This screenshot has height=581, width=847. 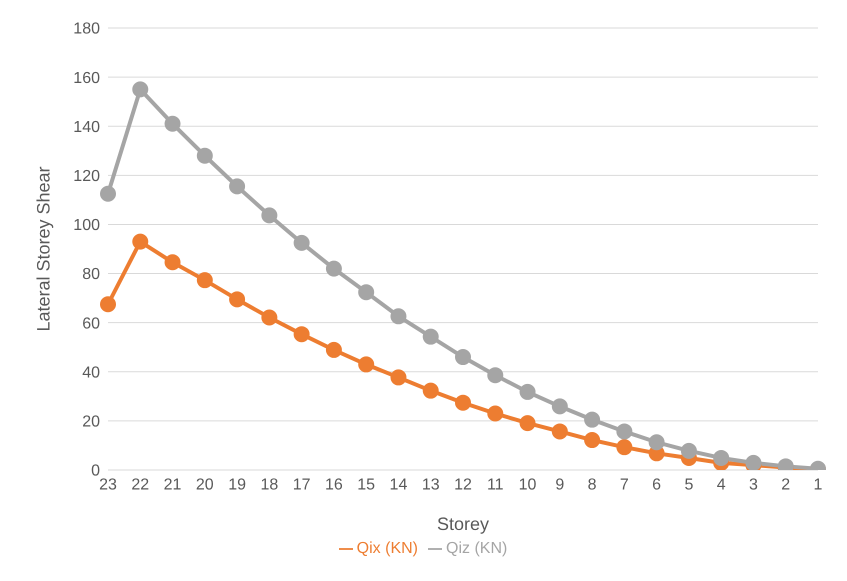 What do you see at coordinates (689, 485) in the screenshot?
I see `x-tick-label: 5` at bounding box center [689, 485].